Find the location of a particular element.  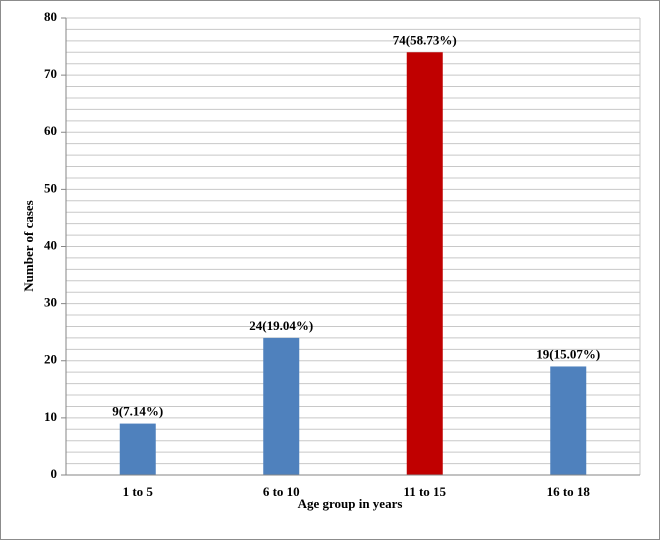

y-tick-label: 0 is located at coordinates (54, 473).